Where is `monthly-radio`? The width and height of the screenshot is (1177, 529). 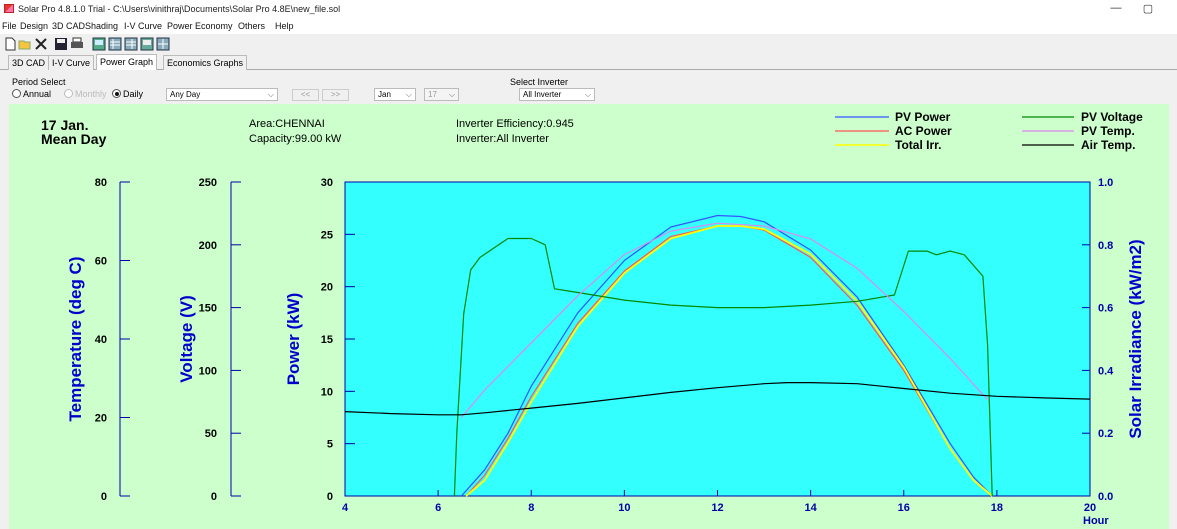
monthly-radio is located at coordinates (68, 93).